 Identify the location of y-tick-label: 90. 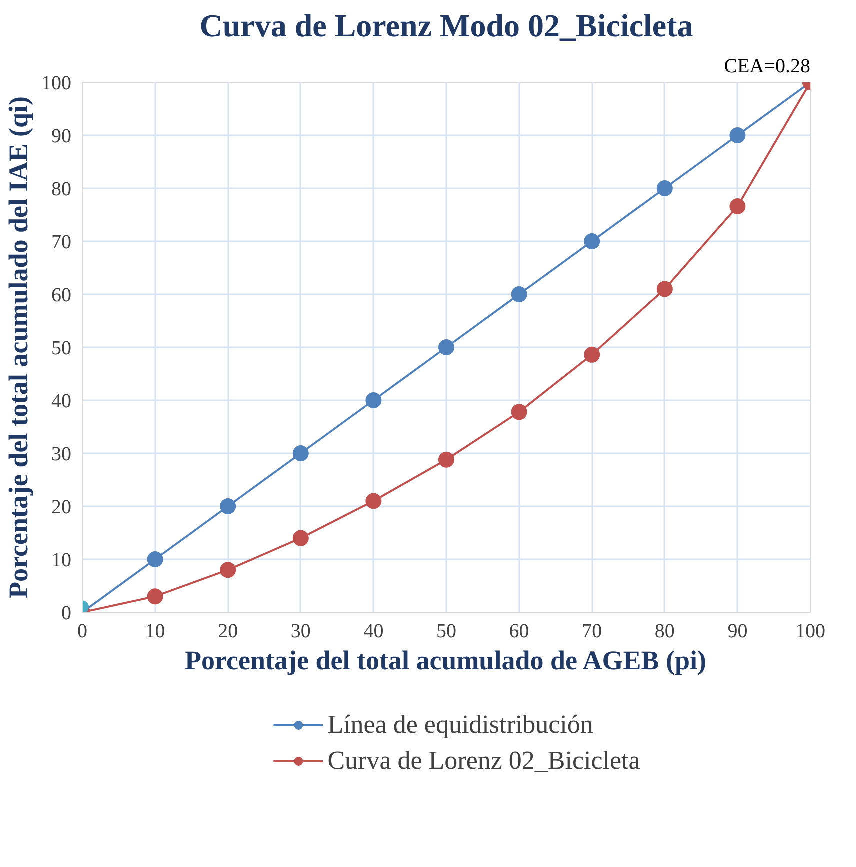
(62, 137).